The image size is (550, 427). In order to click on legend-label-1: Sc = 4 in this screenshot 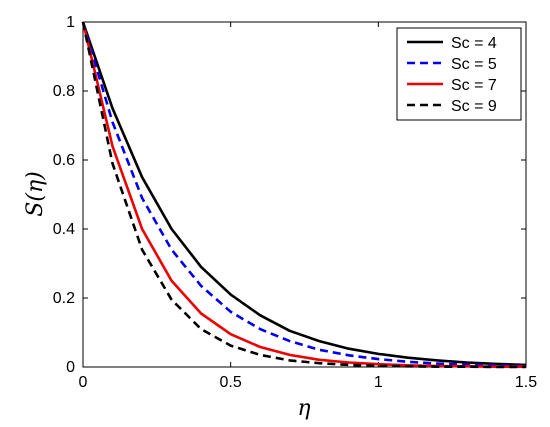, I will do `click(474, 43)`.